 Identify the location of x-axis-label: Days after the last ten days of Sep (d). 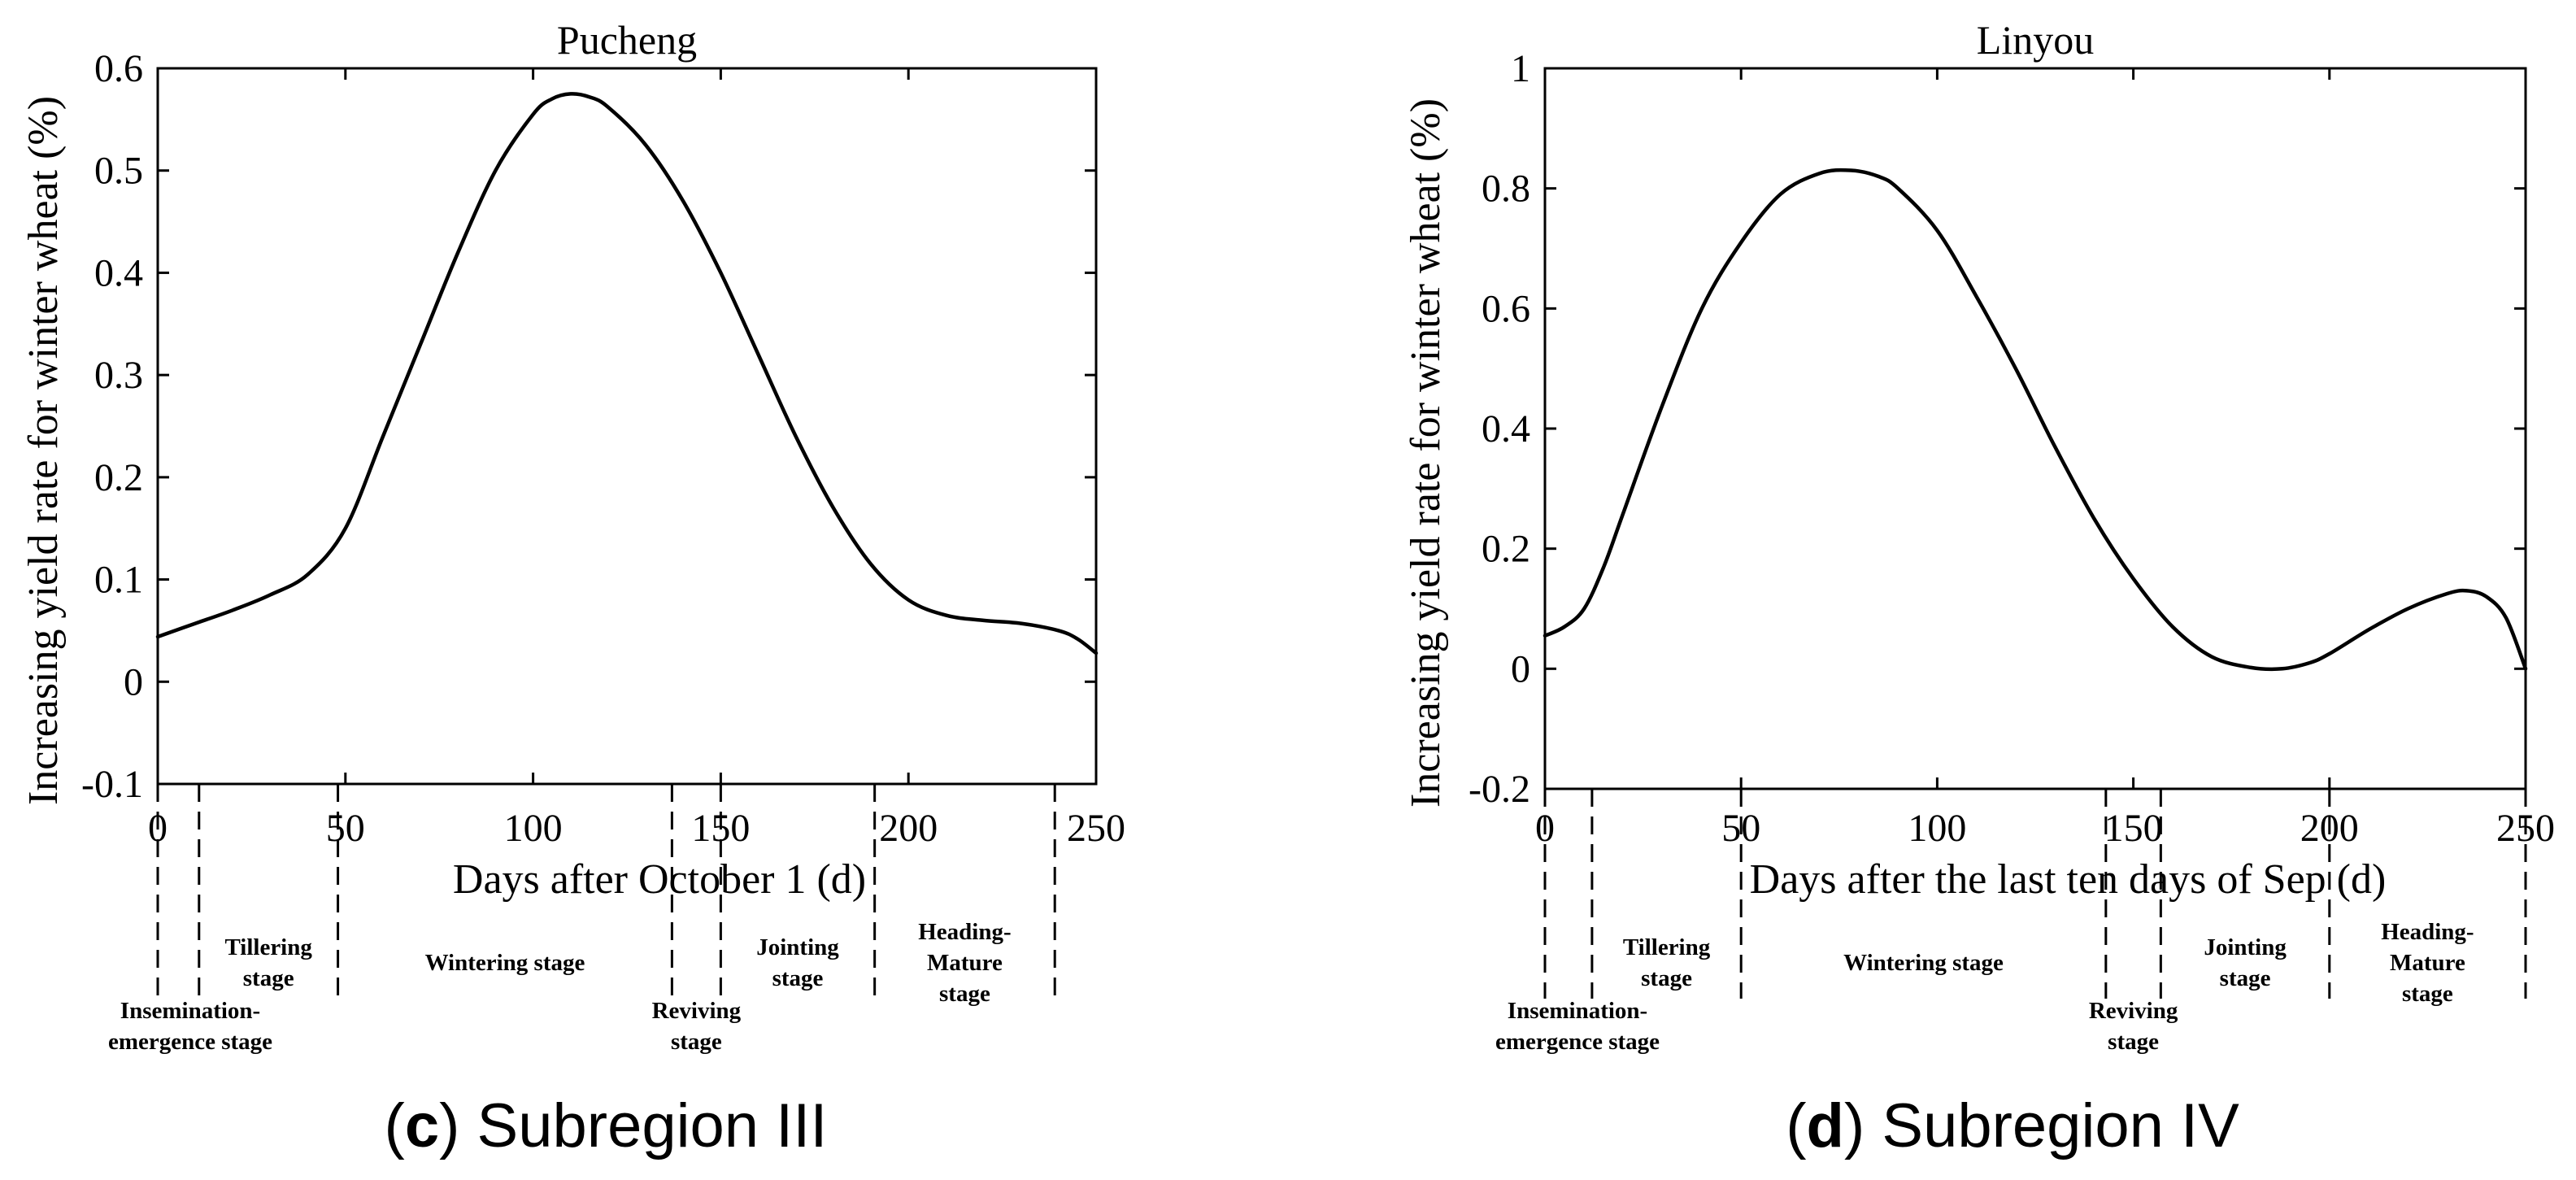
(2068, 879).